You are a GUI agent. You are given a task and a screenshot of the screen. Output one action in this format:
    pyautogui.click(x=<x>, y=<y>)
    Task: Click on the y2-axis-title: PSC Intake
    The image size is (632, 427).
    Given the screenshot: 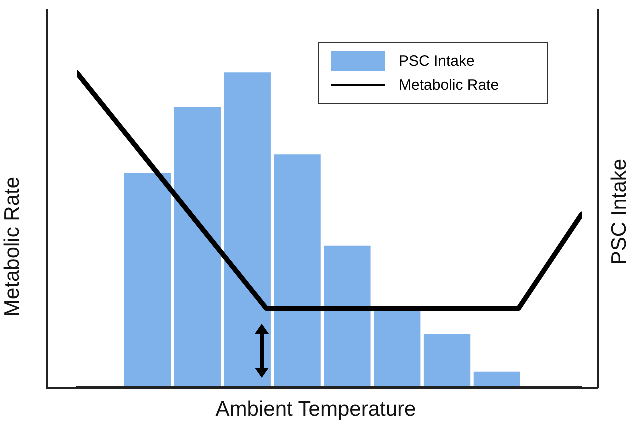 What is the action you would take?
    pyautogui.click(x=620, y=213)
    